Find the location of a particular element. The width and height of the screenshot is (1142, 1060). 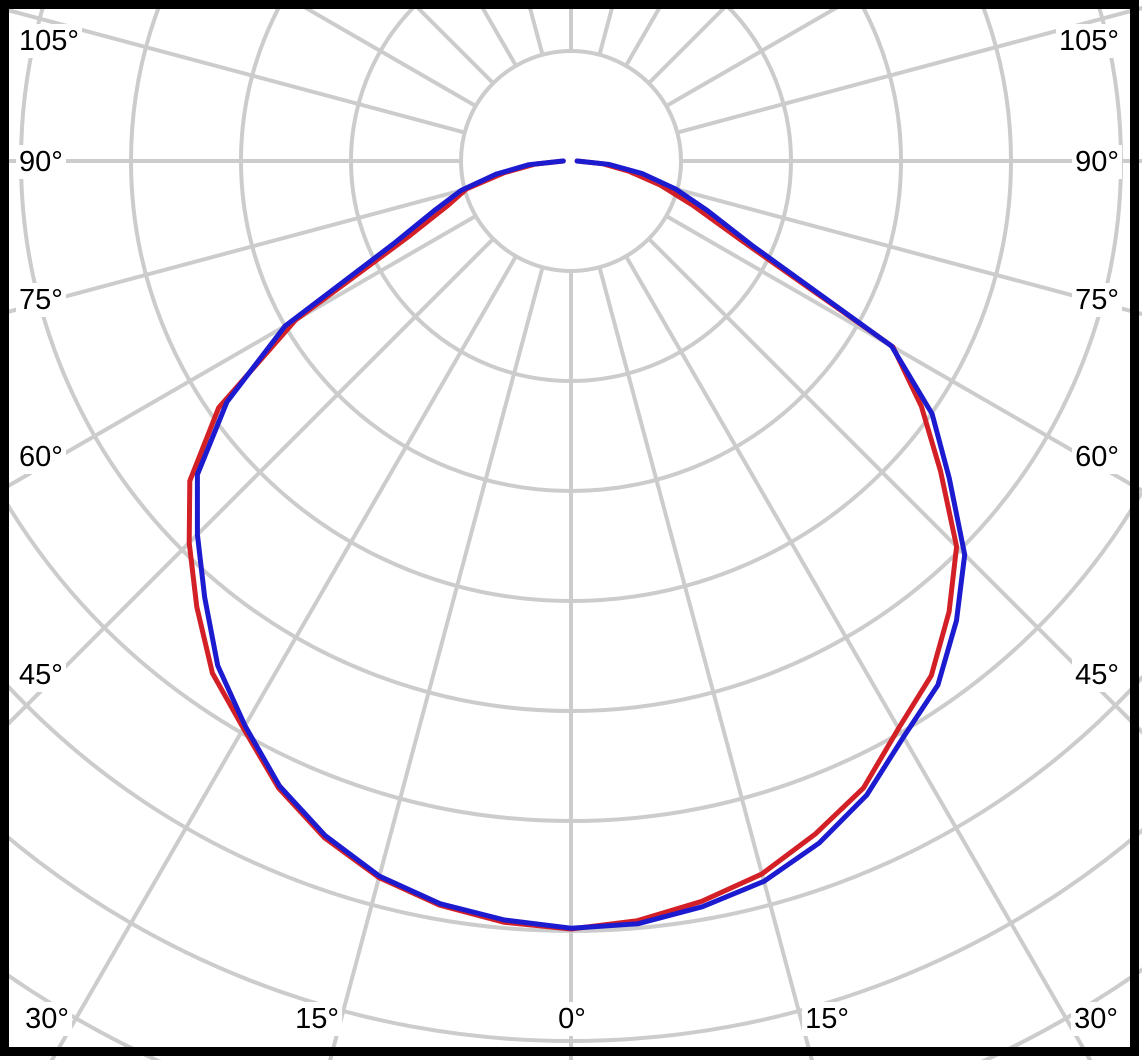

grid-ring is located at coordinates (571, 161).